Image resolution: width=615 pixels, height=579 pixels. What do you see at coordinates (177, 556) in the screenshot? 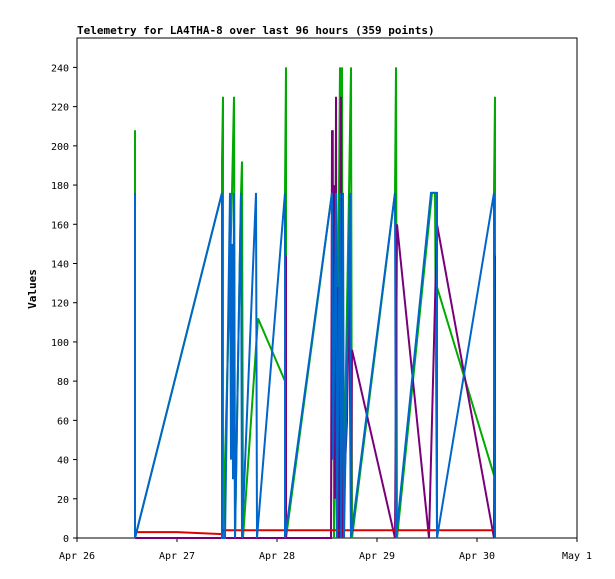
I see `x-tick-label: Apr 27` at bounding box center [177, 556].